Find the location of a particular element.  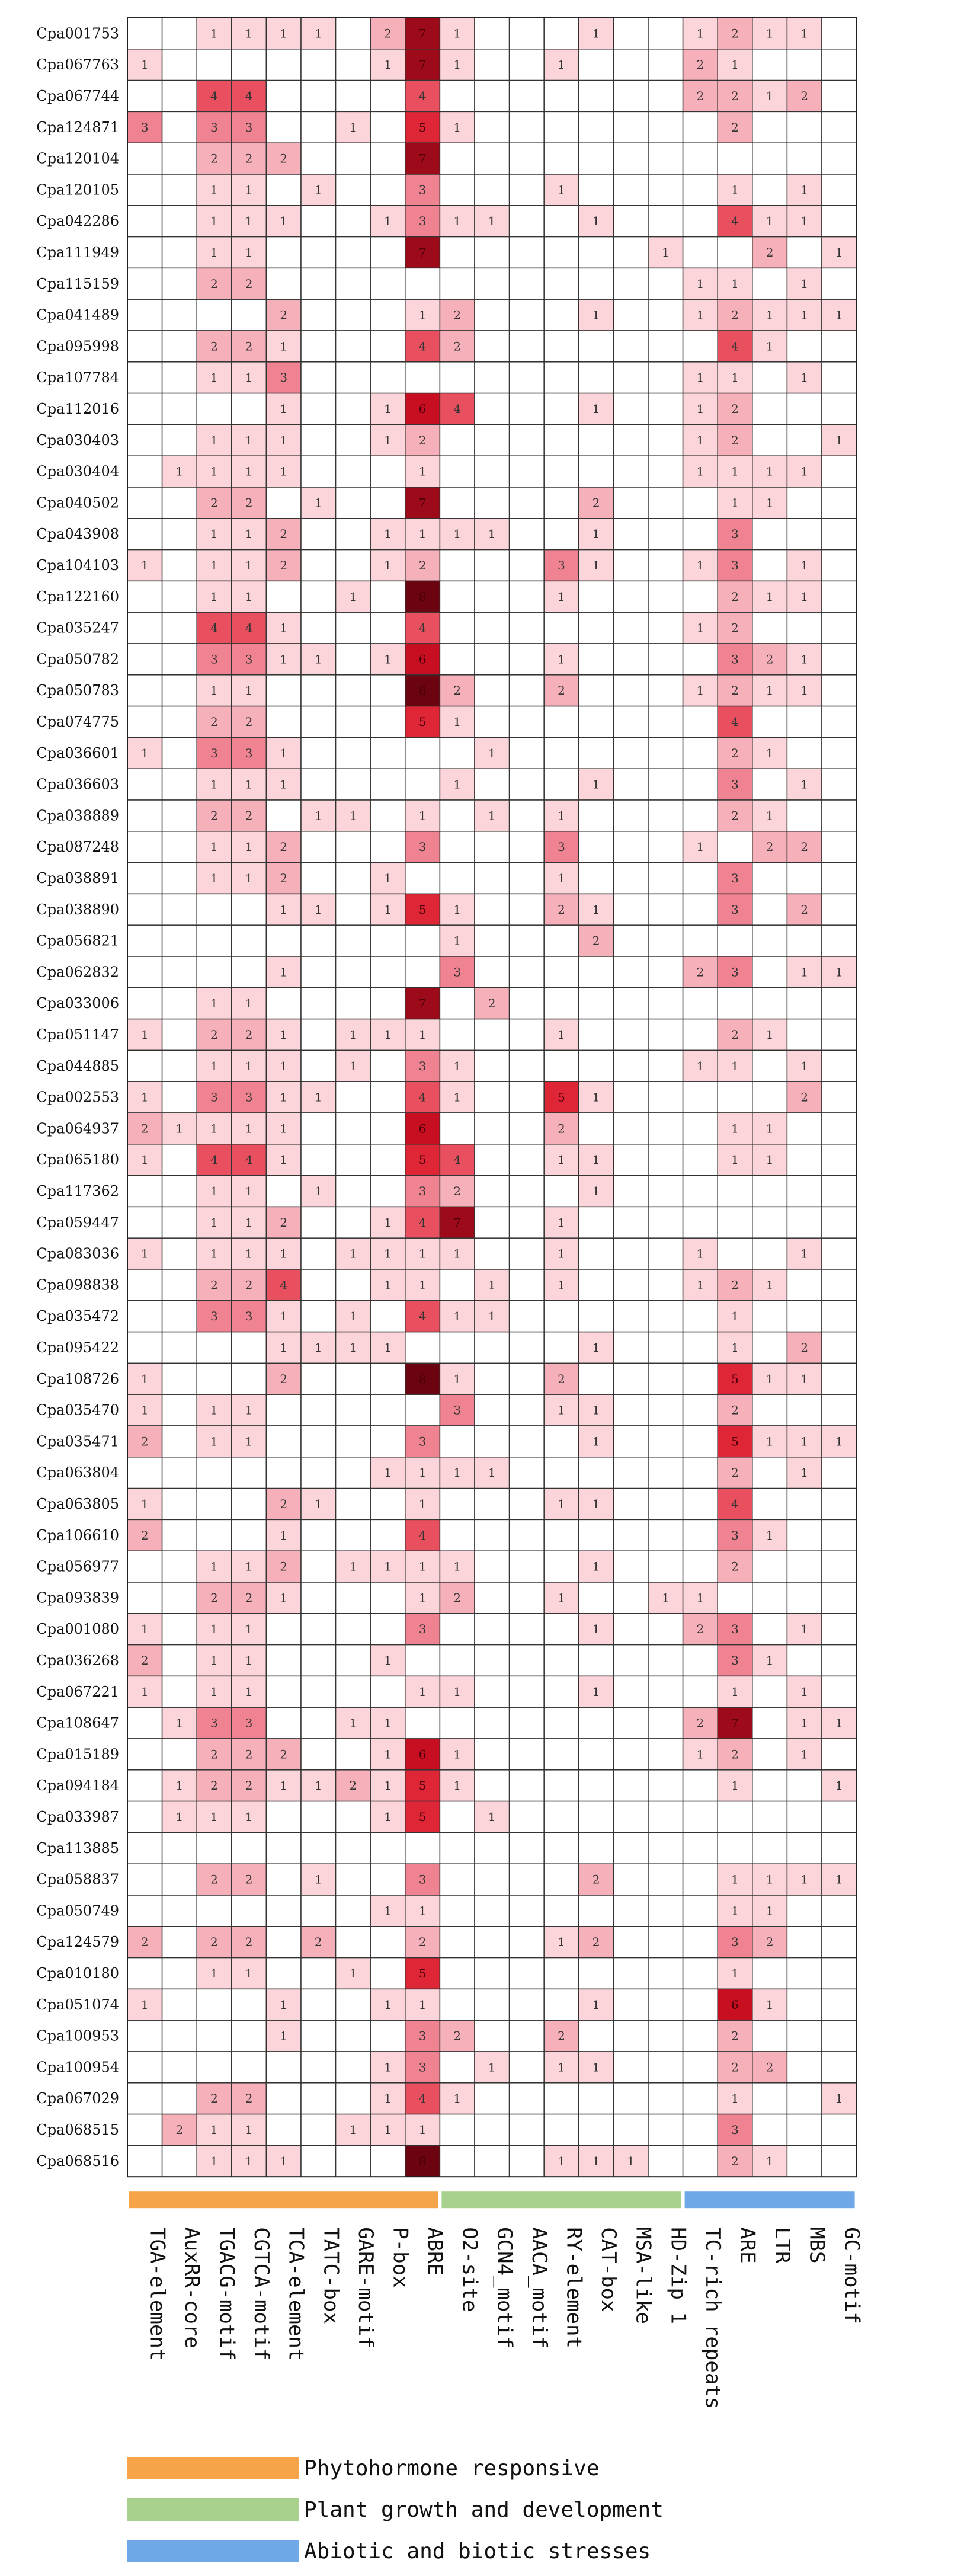

legend-item-stress: Abiotic and biotic stresses is located at coordinates (396, 2551).